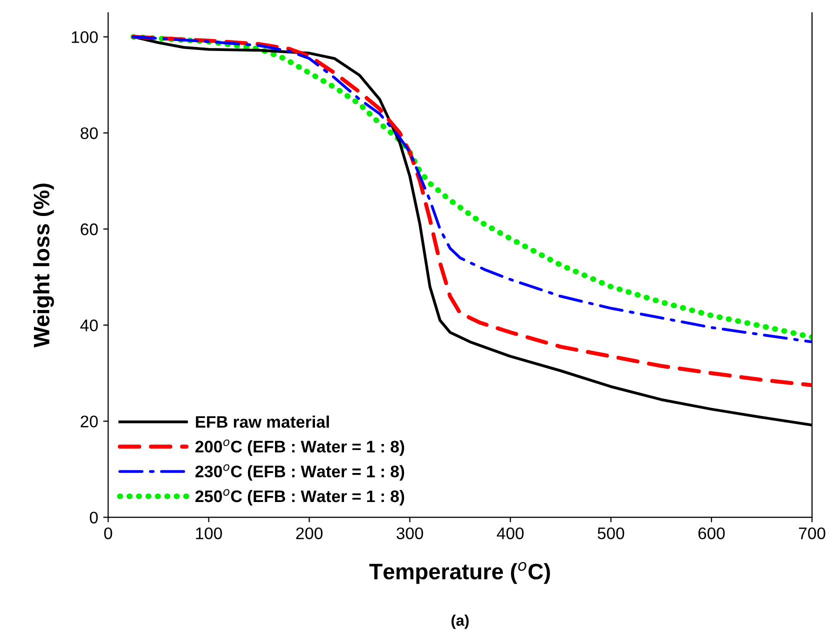  I want to click on y-tick-label: 0, so click(94, 518).